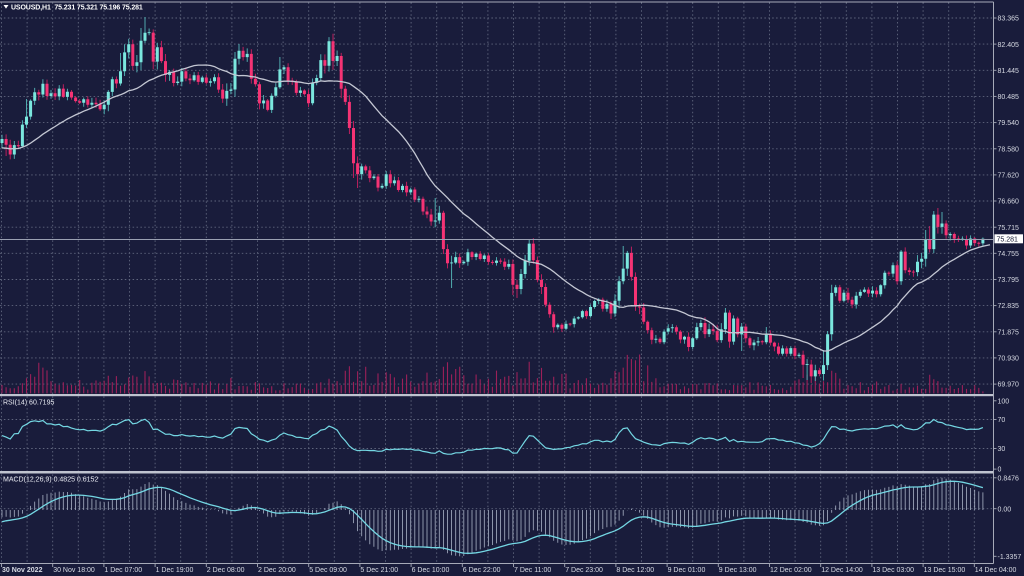 This screenshot has width=1024, height=576. I want to click on svg-text: 6 Dec 22:00, so click(482, 570).